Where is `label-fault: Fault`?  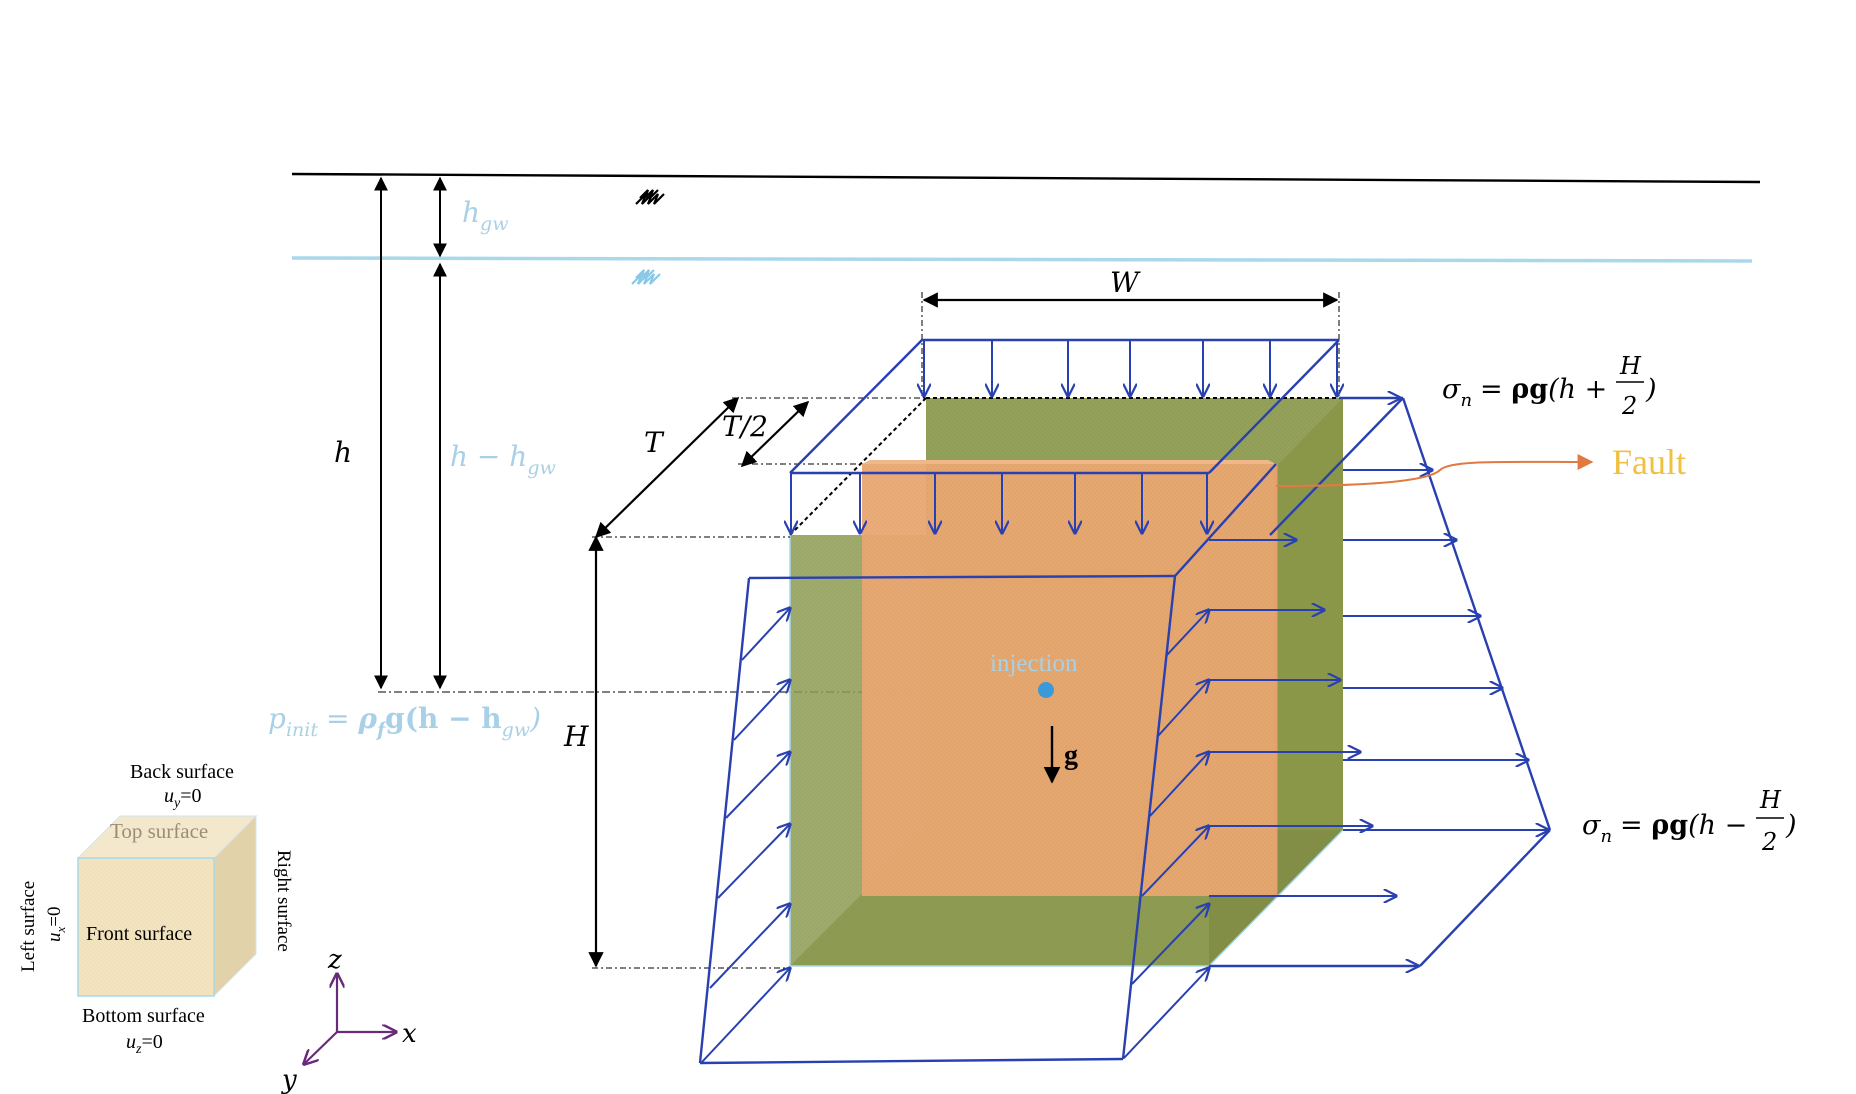 label-fault: Fault is located at coordinates (1649, 462).